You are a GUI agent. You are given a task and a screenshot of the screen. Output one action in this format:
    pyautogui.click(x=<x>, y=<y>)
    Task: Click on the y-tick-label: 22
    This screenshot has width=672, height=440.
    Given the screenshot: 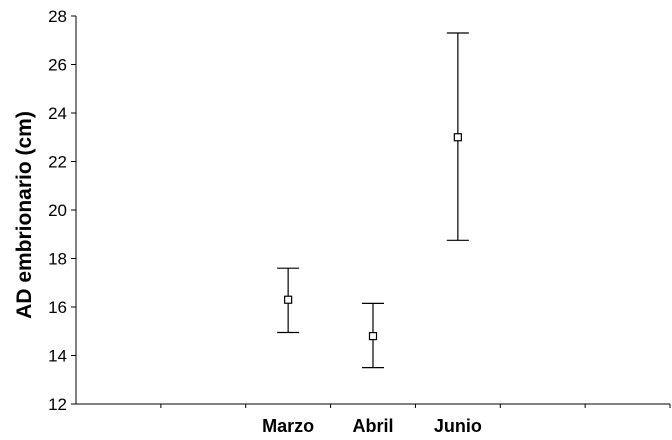 What is the action you would take?
    pyautogui.click(x=57, y=162)
    